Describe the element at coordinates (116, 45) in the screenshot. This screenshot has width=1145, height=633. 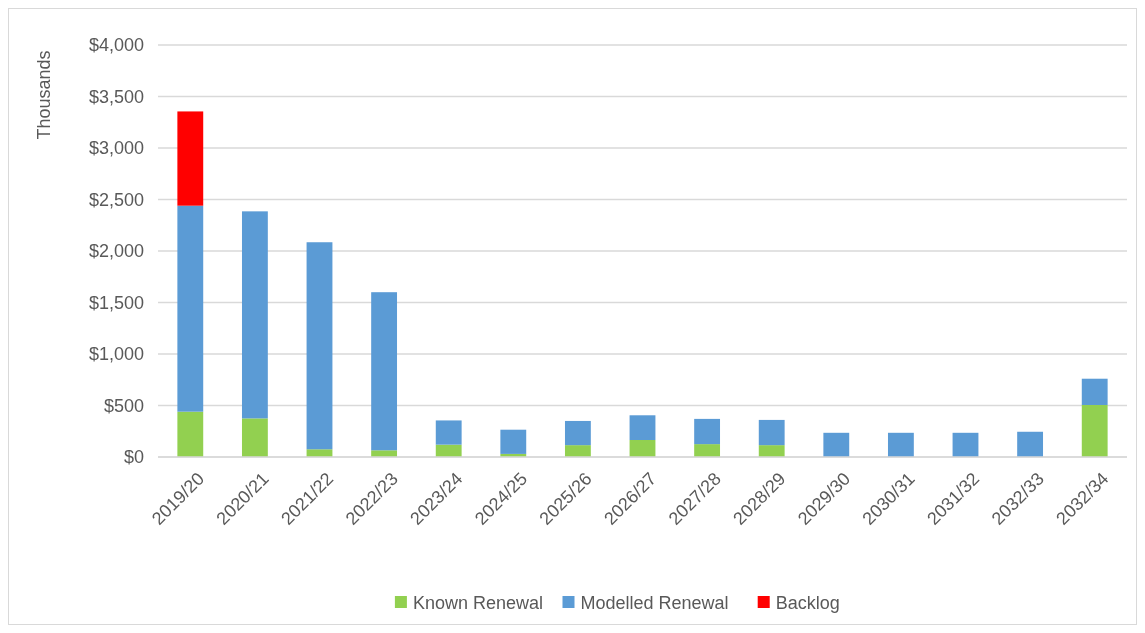
I see `y-tick-label: $4,000` at that location.